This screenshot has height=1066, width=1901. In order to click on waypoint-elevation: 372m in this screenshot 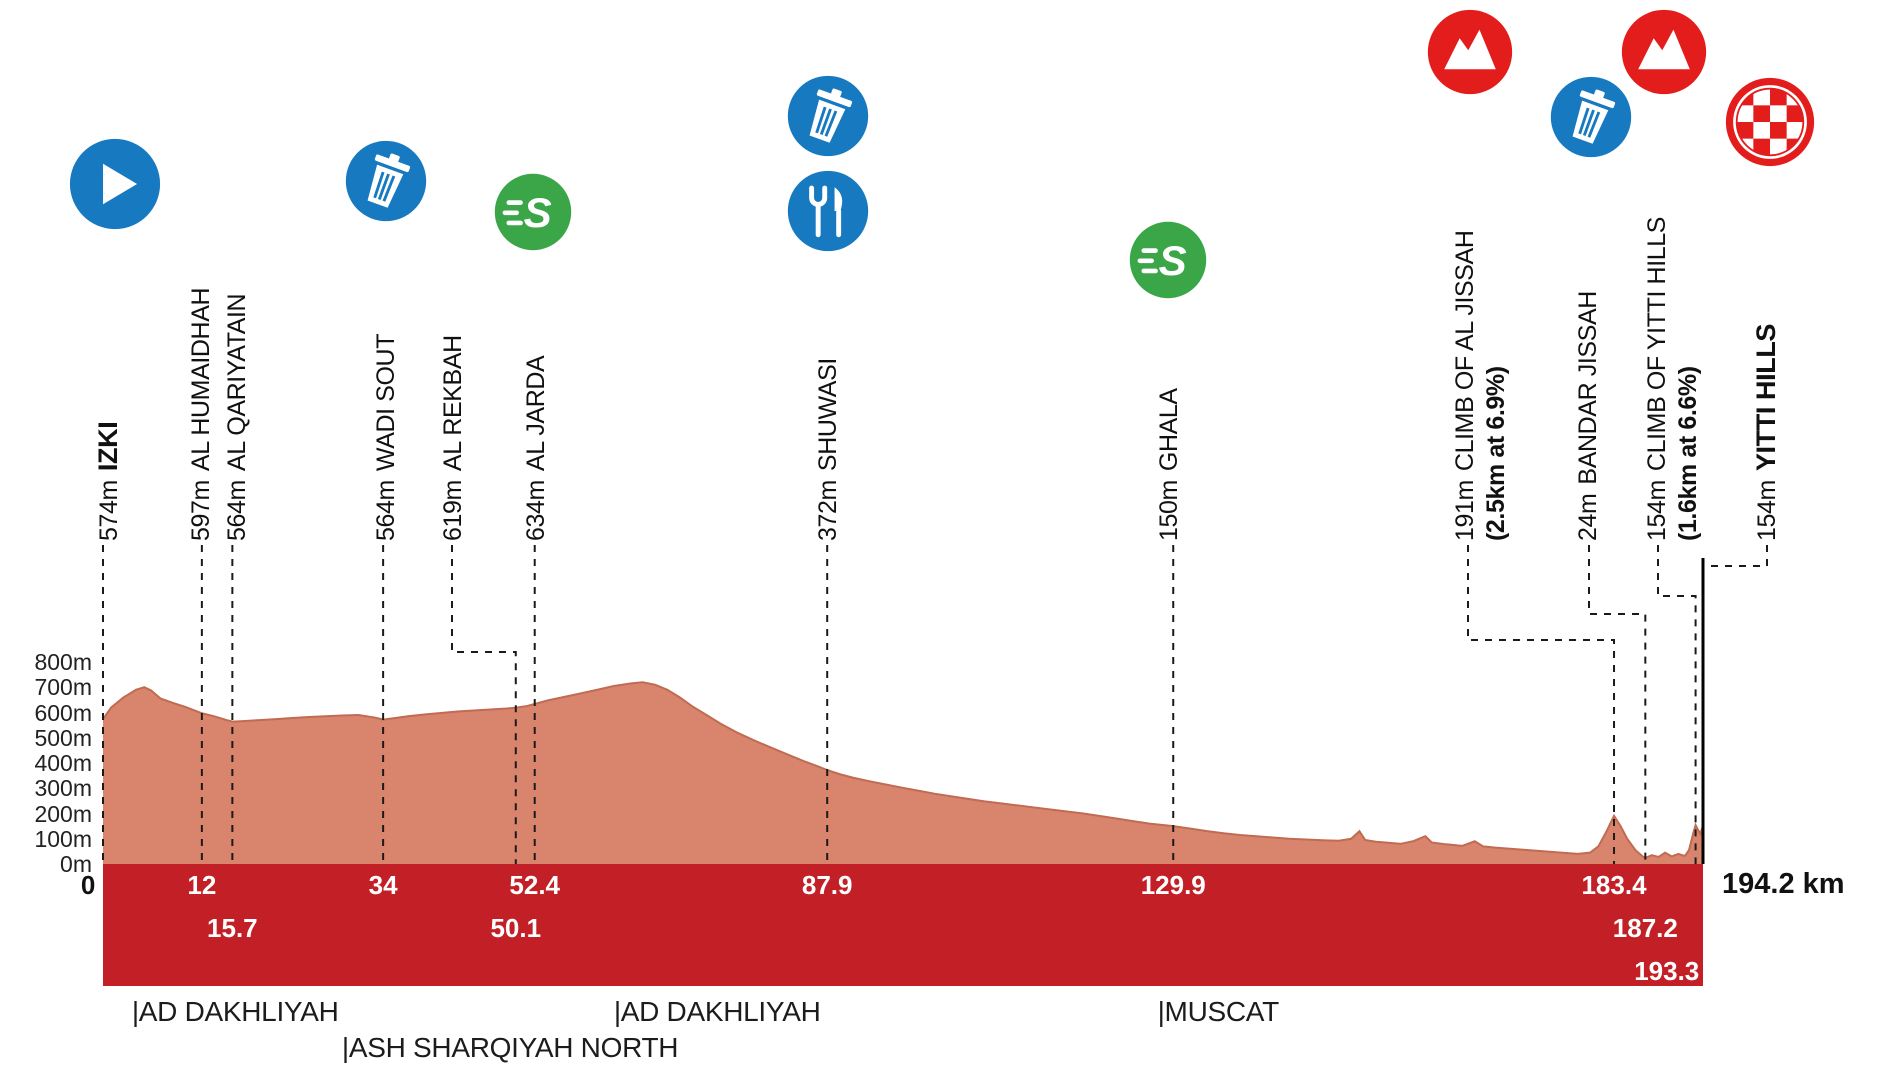, I will do `click(828, 510)`.